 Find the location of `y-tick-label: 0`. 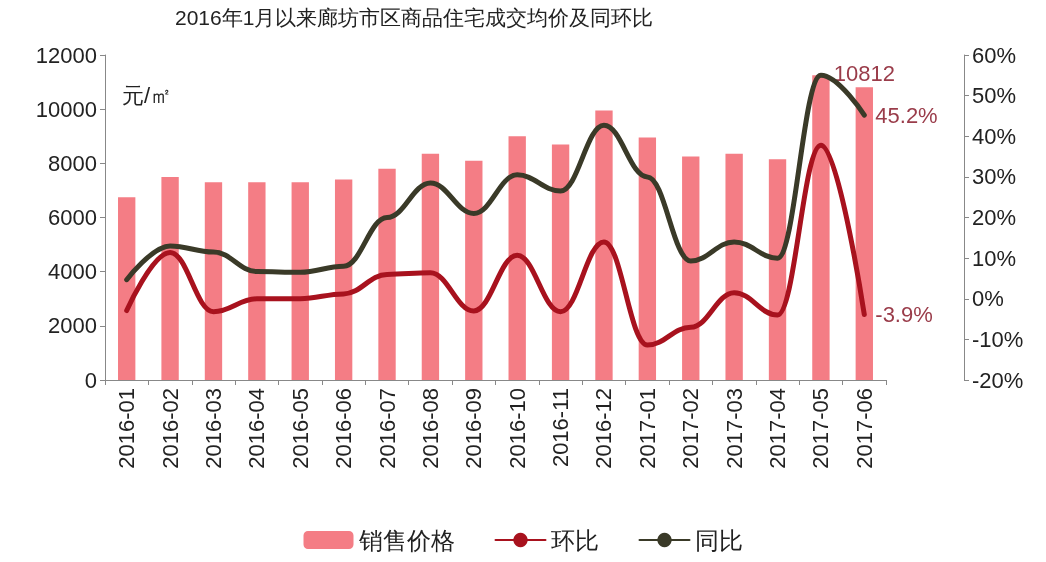

y-tick-label: 0 is located at coordinates (90, 380).